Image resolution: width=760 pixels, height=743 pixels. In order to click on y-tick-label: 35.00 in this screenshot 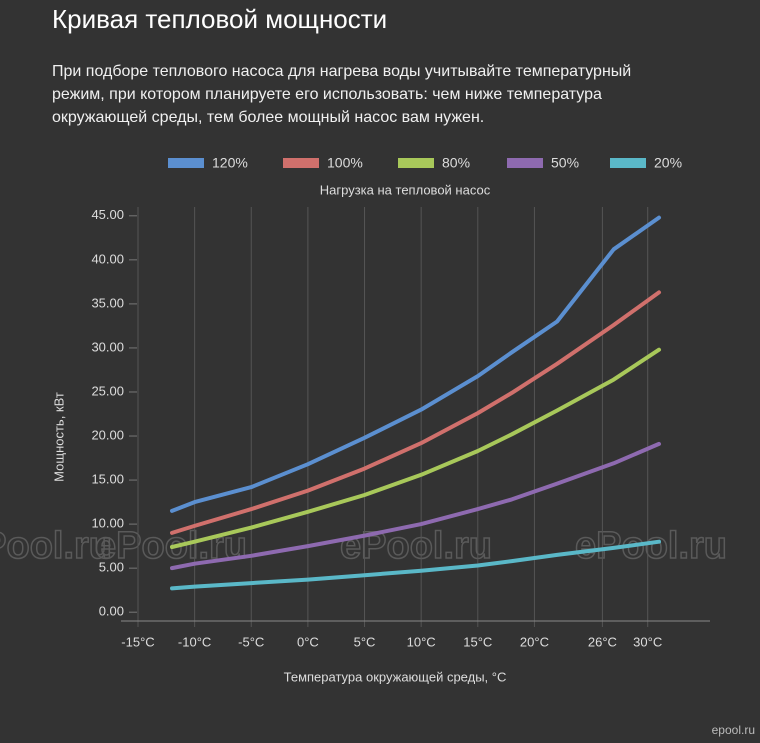, I will do `click(107, 302)`.